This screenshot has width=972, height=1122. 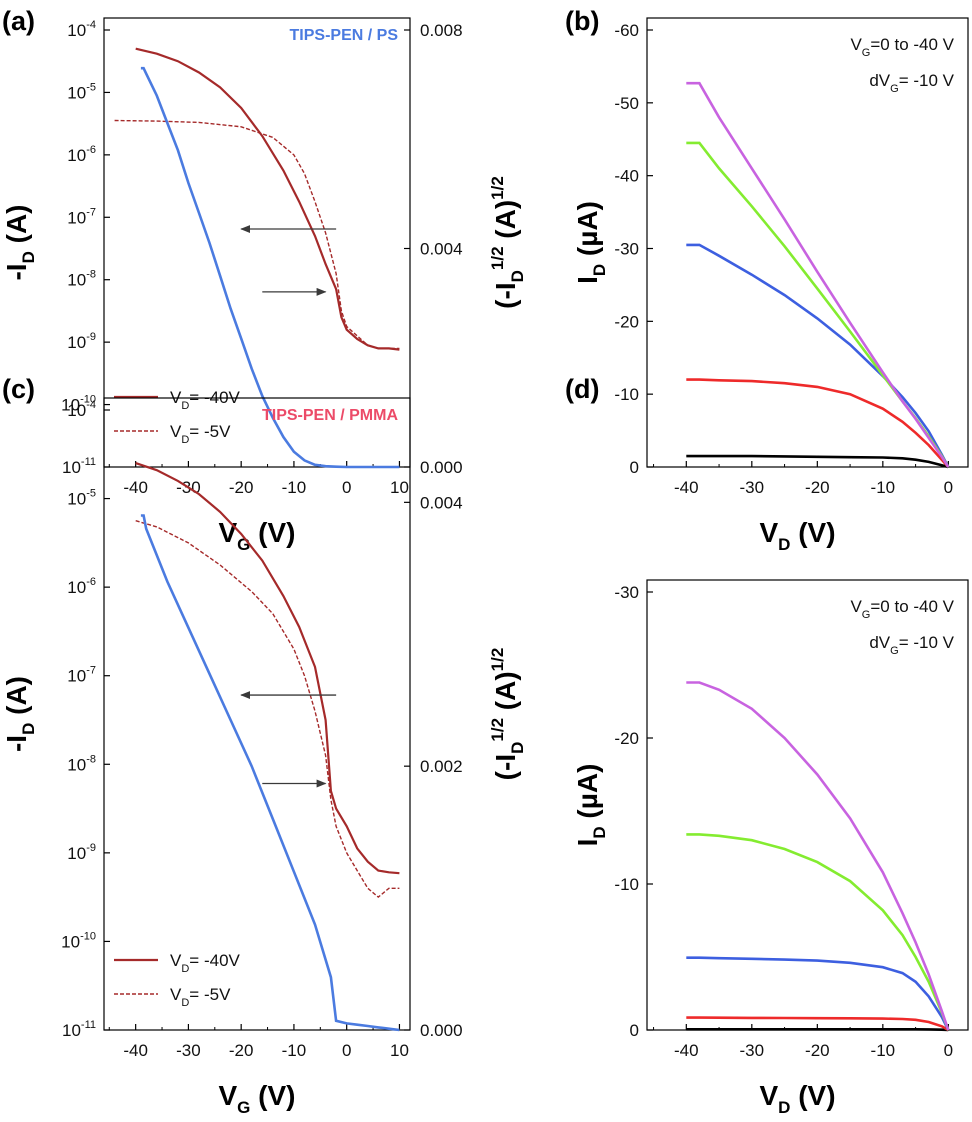 What do you see at coordinates (626, 592) in the screenshot?
I see `y-tick-label: -30` at bounding box center [626, 592].